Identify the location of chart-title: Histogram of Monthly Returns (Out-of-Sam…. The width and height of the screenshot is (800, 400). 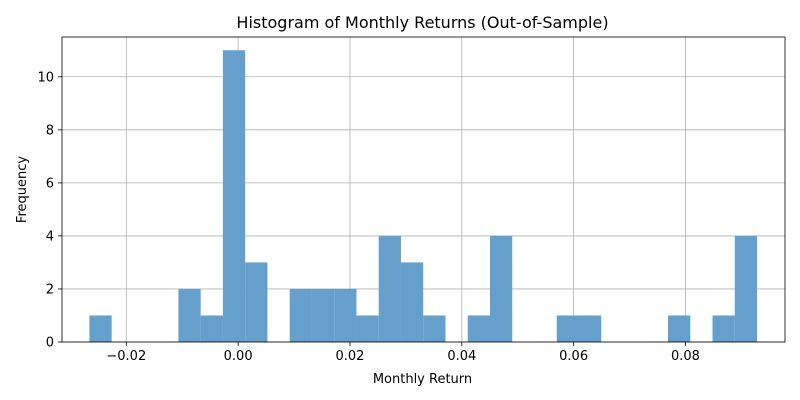
(422, 22).